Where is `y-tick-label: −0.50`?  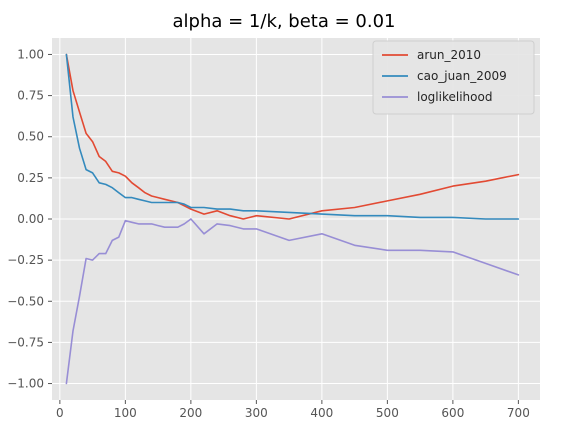
y-tick-label: −0.50 is located at coordinates (25, 301).